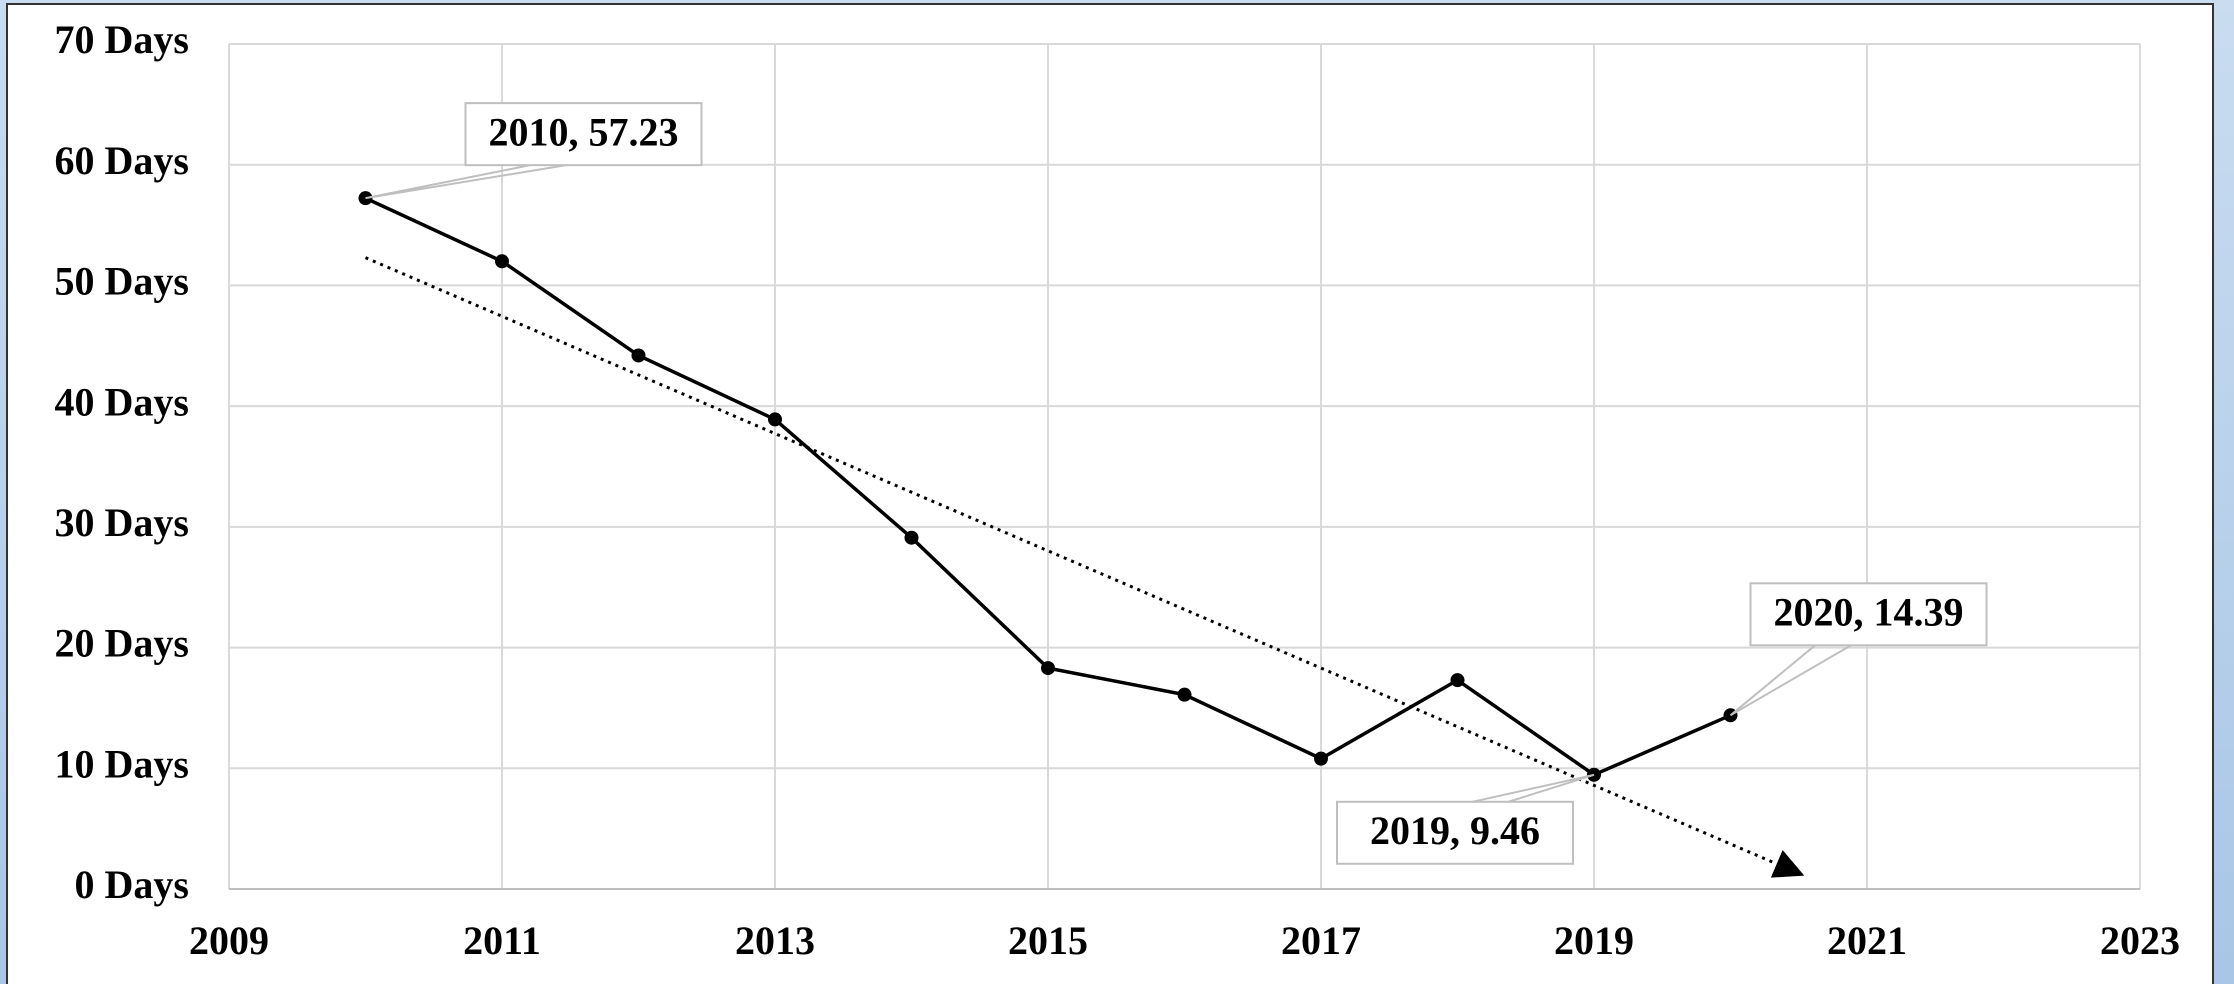  What do you see at coordinates (122, 763) in the screenshot?
I see `y-tick-label: 10 Days` at bounding box center [122, 763].